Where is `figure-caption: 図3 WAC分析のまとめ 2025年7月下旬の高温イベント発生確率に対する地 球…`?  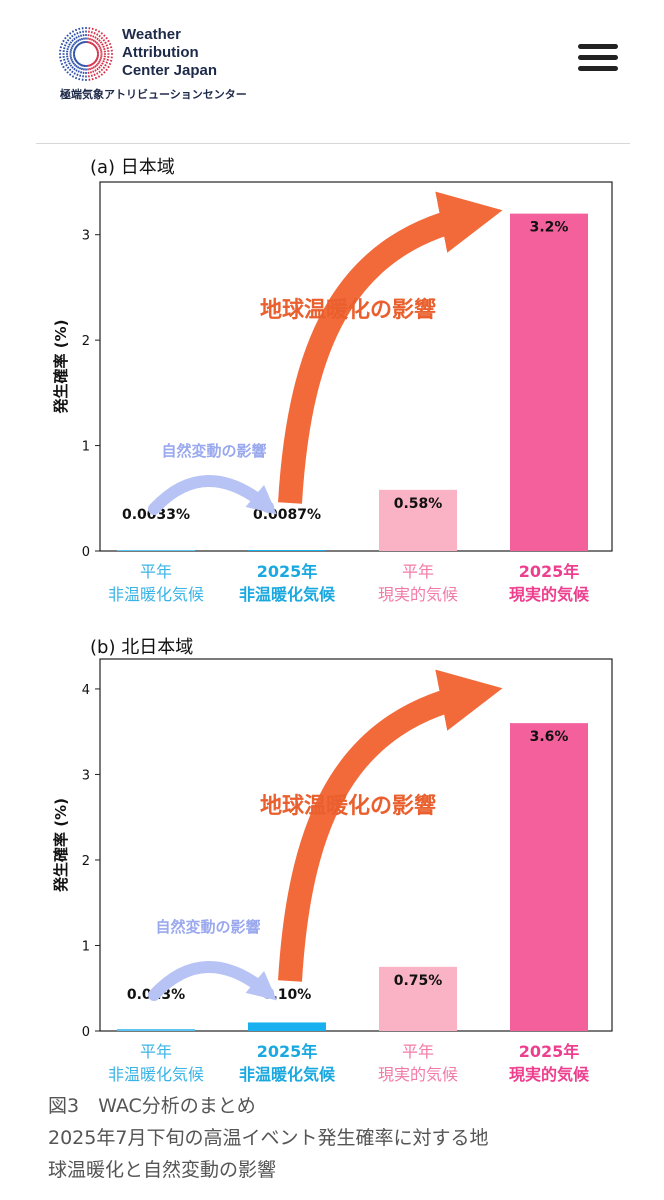
figure-caption: 図3 WAC分析のまとめ 2025年7月下旬の高温イベント発生確率に対する地 球… is located at coordinates (348, 1138).